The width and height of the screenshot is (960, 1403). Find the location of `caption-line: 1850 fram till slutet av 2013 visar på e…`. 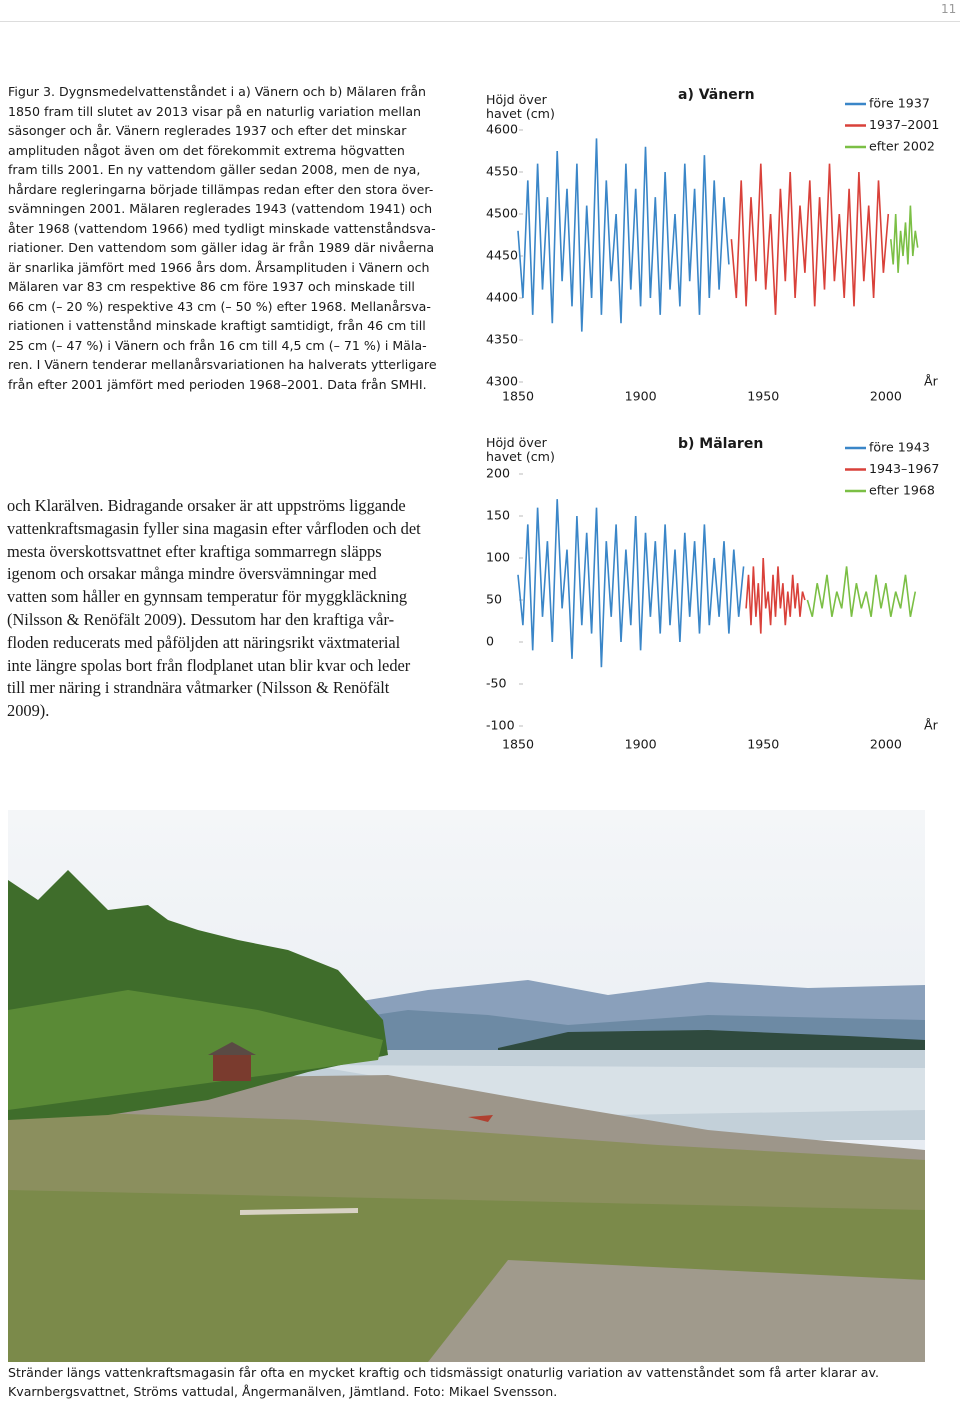

caption-line: 1850 fram till slutet av 2013 visar på e… is located at coordinates (215, 111).